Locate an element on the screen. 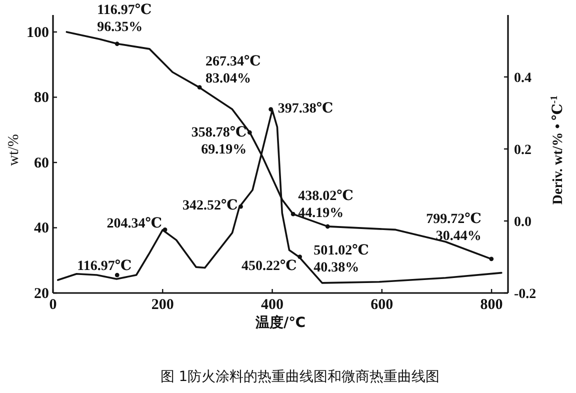  annotation: 501.02℃ 40.38% is located at coordinates (342, 260).